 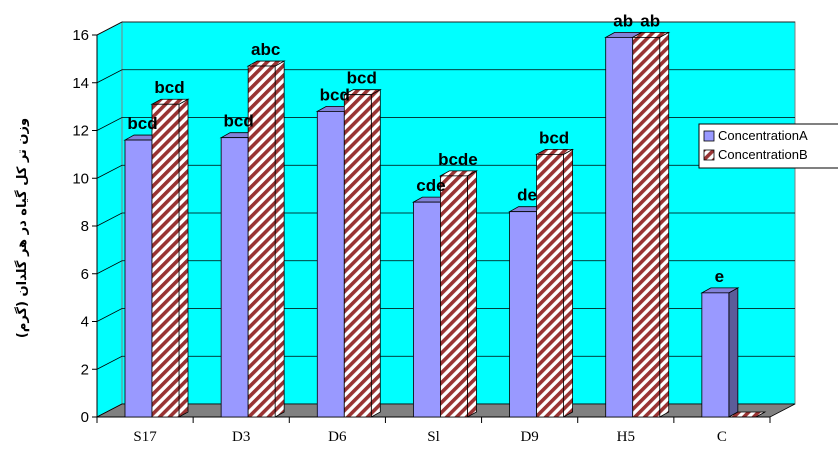 I want to click on y-tick-label: 2, so click(x=85, y=369).